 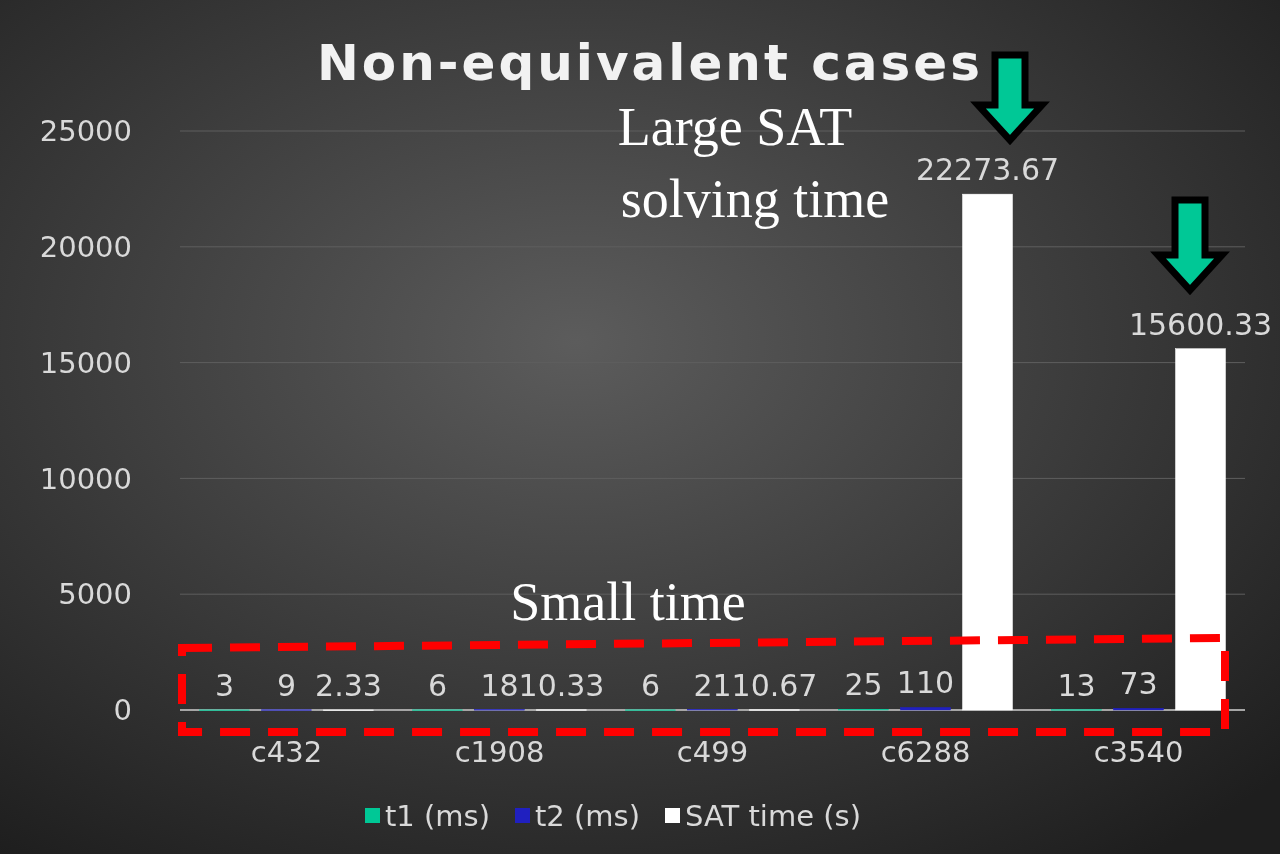 I want to click on y-tick-label: 20000, so click(x=85, y=246).